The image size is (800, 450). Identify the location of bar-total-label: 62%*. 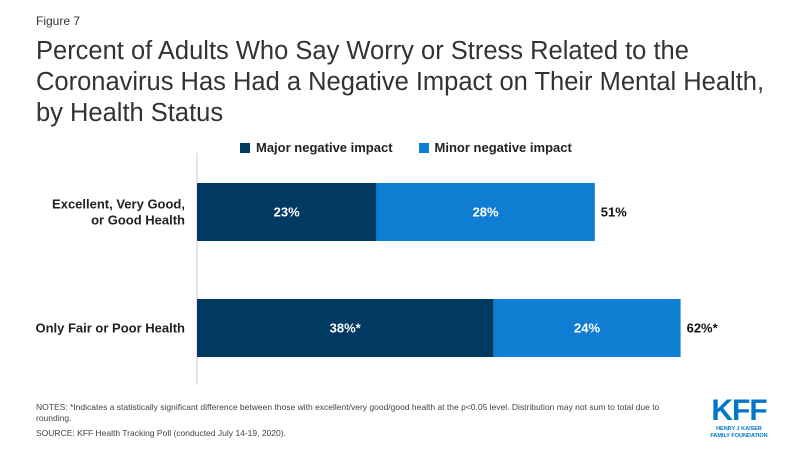
(703, 328).